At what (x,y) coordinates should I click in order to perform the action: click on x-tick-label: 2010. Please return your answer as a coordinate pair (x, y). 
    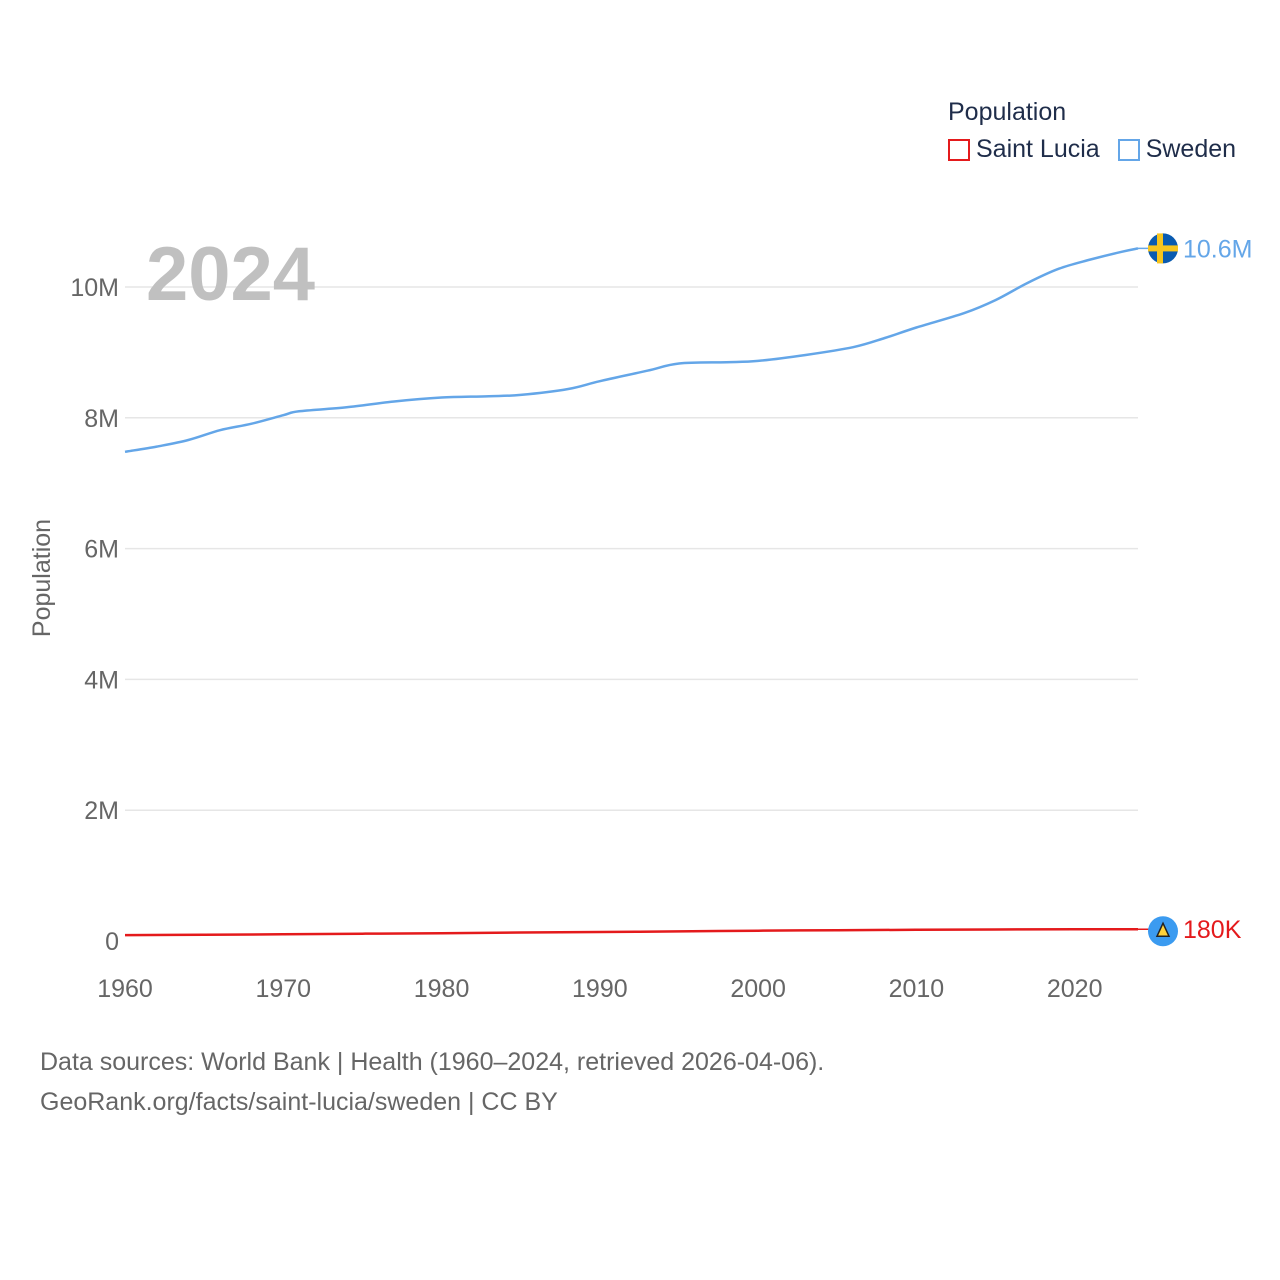
    Looking at the image, I should click on (917, 989).